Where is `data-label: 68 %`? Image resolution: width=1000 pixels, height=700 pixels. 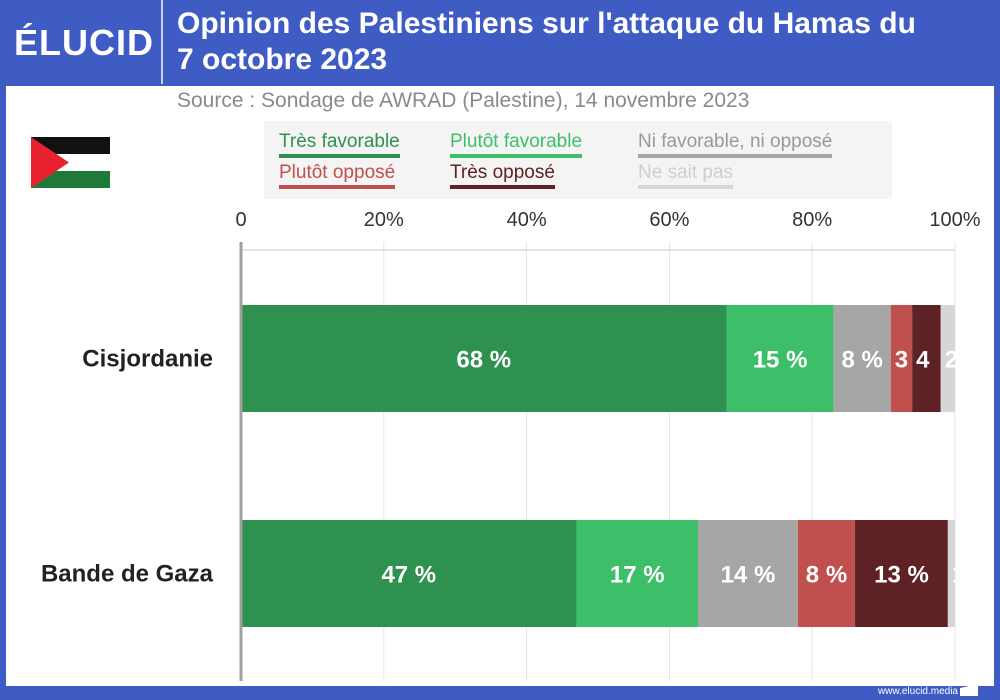 data-label: 68 % is located at coordinates (483, 360).